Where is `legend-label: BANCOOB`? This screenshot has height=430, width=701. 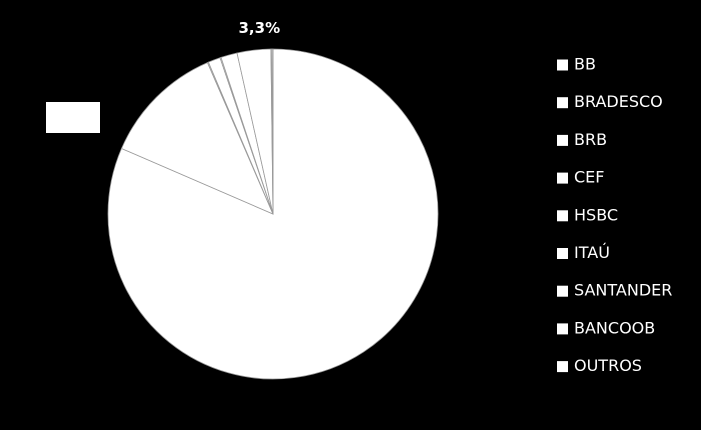
legend-label: BANCOOB is located at coordinates (614, 327).